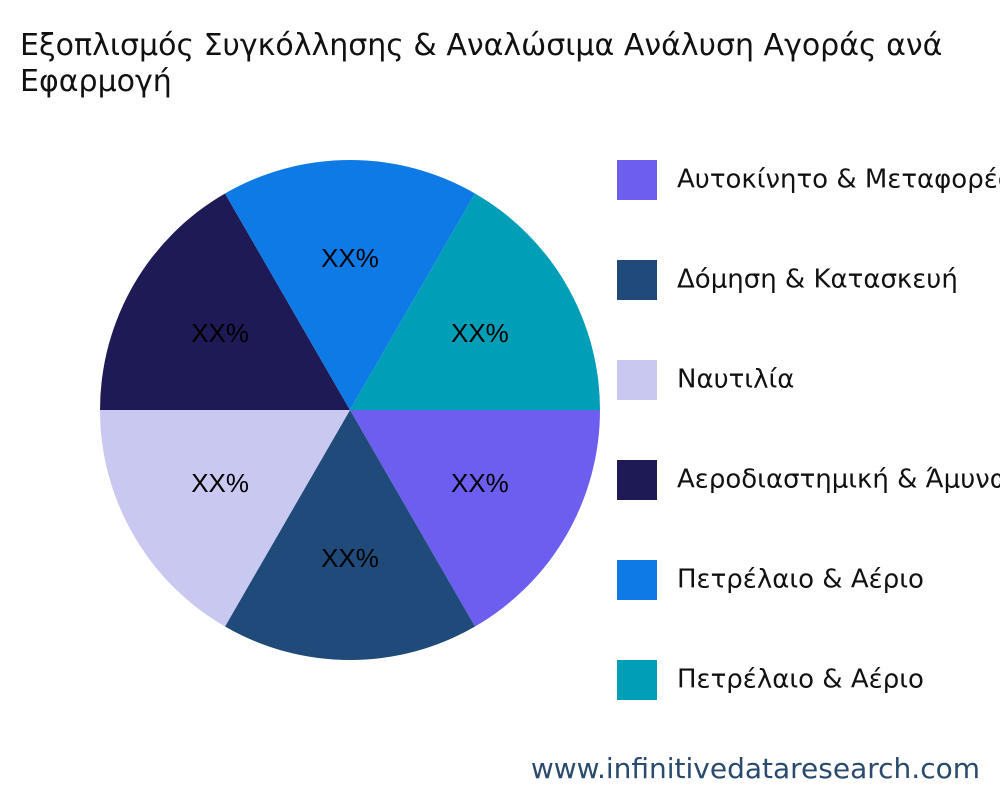 The image size is (1000, 800). Describe the element at coordinates (838, 480) in the screenshot. I see `legend-label: Αεροδιαστημική & Άμυνα` at that location.